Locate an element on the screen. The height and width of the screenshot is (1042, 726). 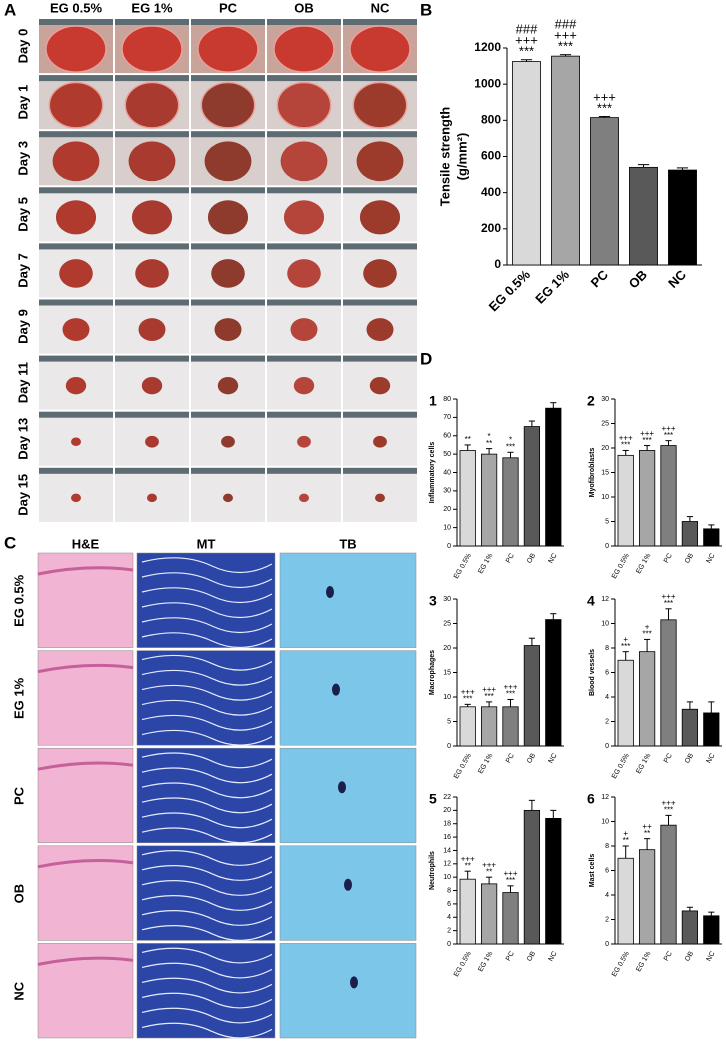
x-tick-label: PC is located at coordinates (668, 956).